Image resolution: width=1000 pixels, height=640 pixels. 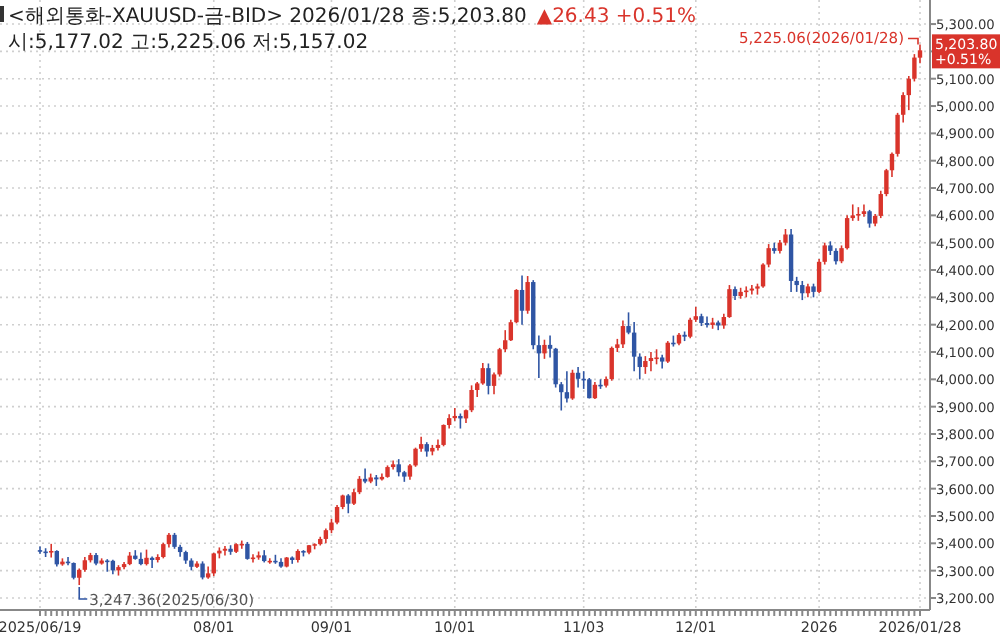 What do you see at coordinates (616, 17) in the screenshot?
I see `chart-subtitle: ▲26.43 +0.51%` at bounding box center [616, 17].